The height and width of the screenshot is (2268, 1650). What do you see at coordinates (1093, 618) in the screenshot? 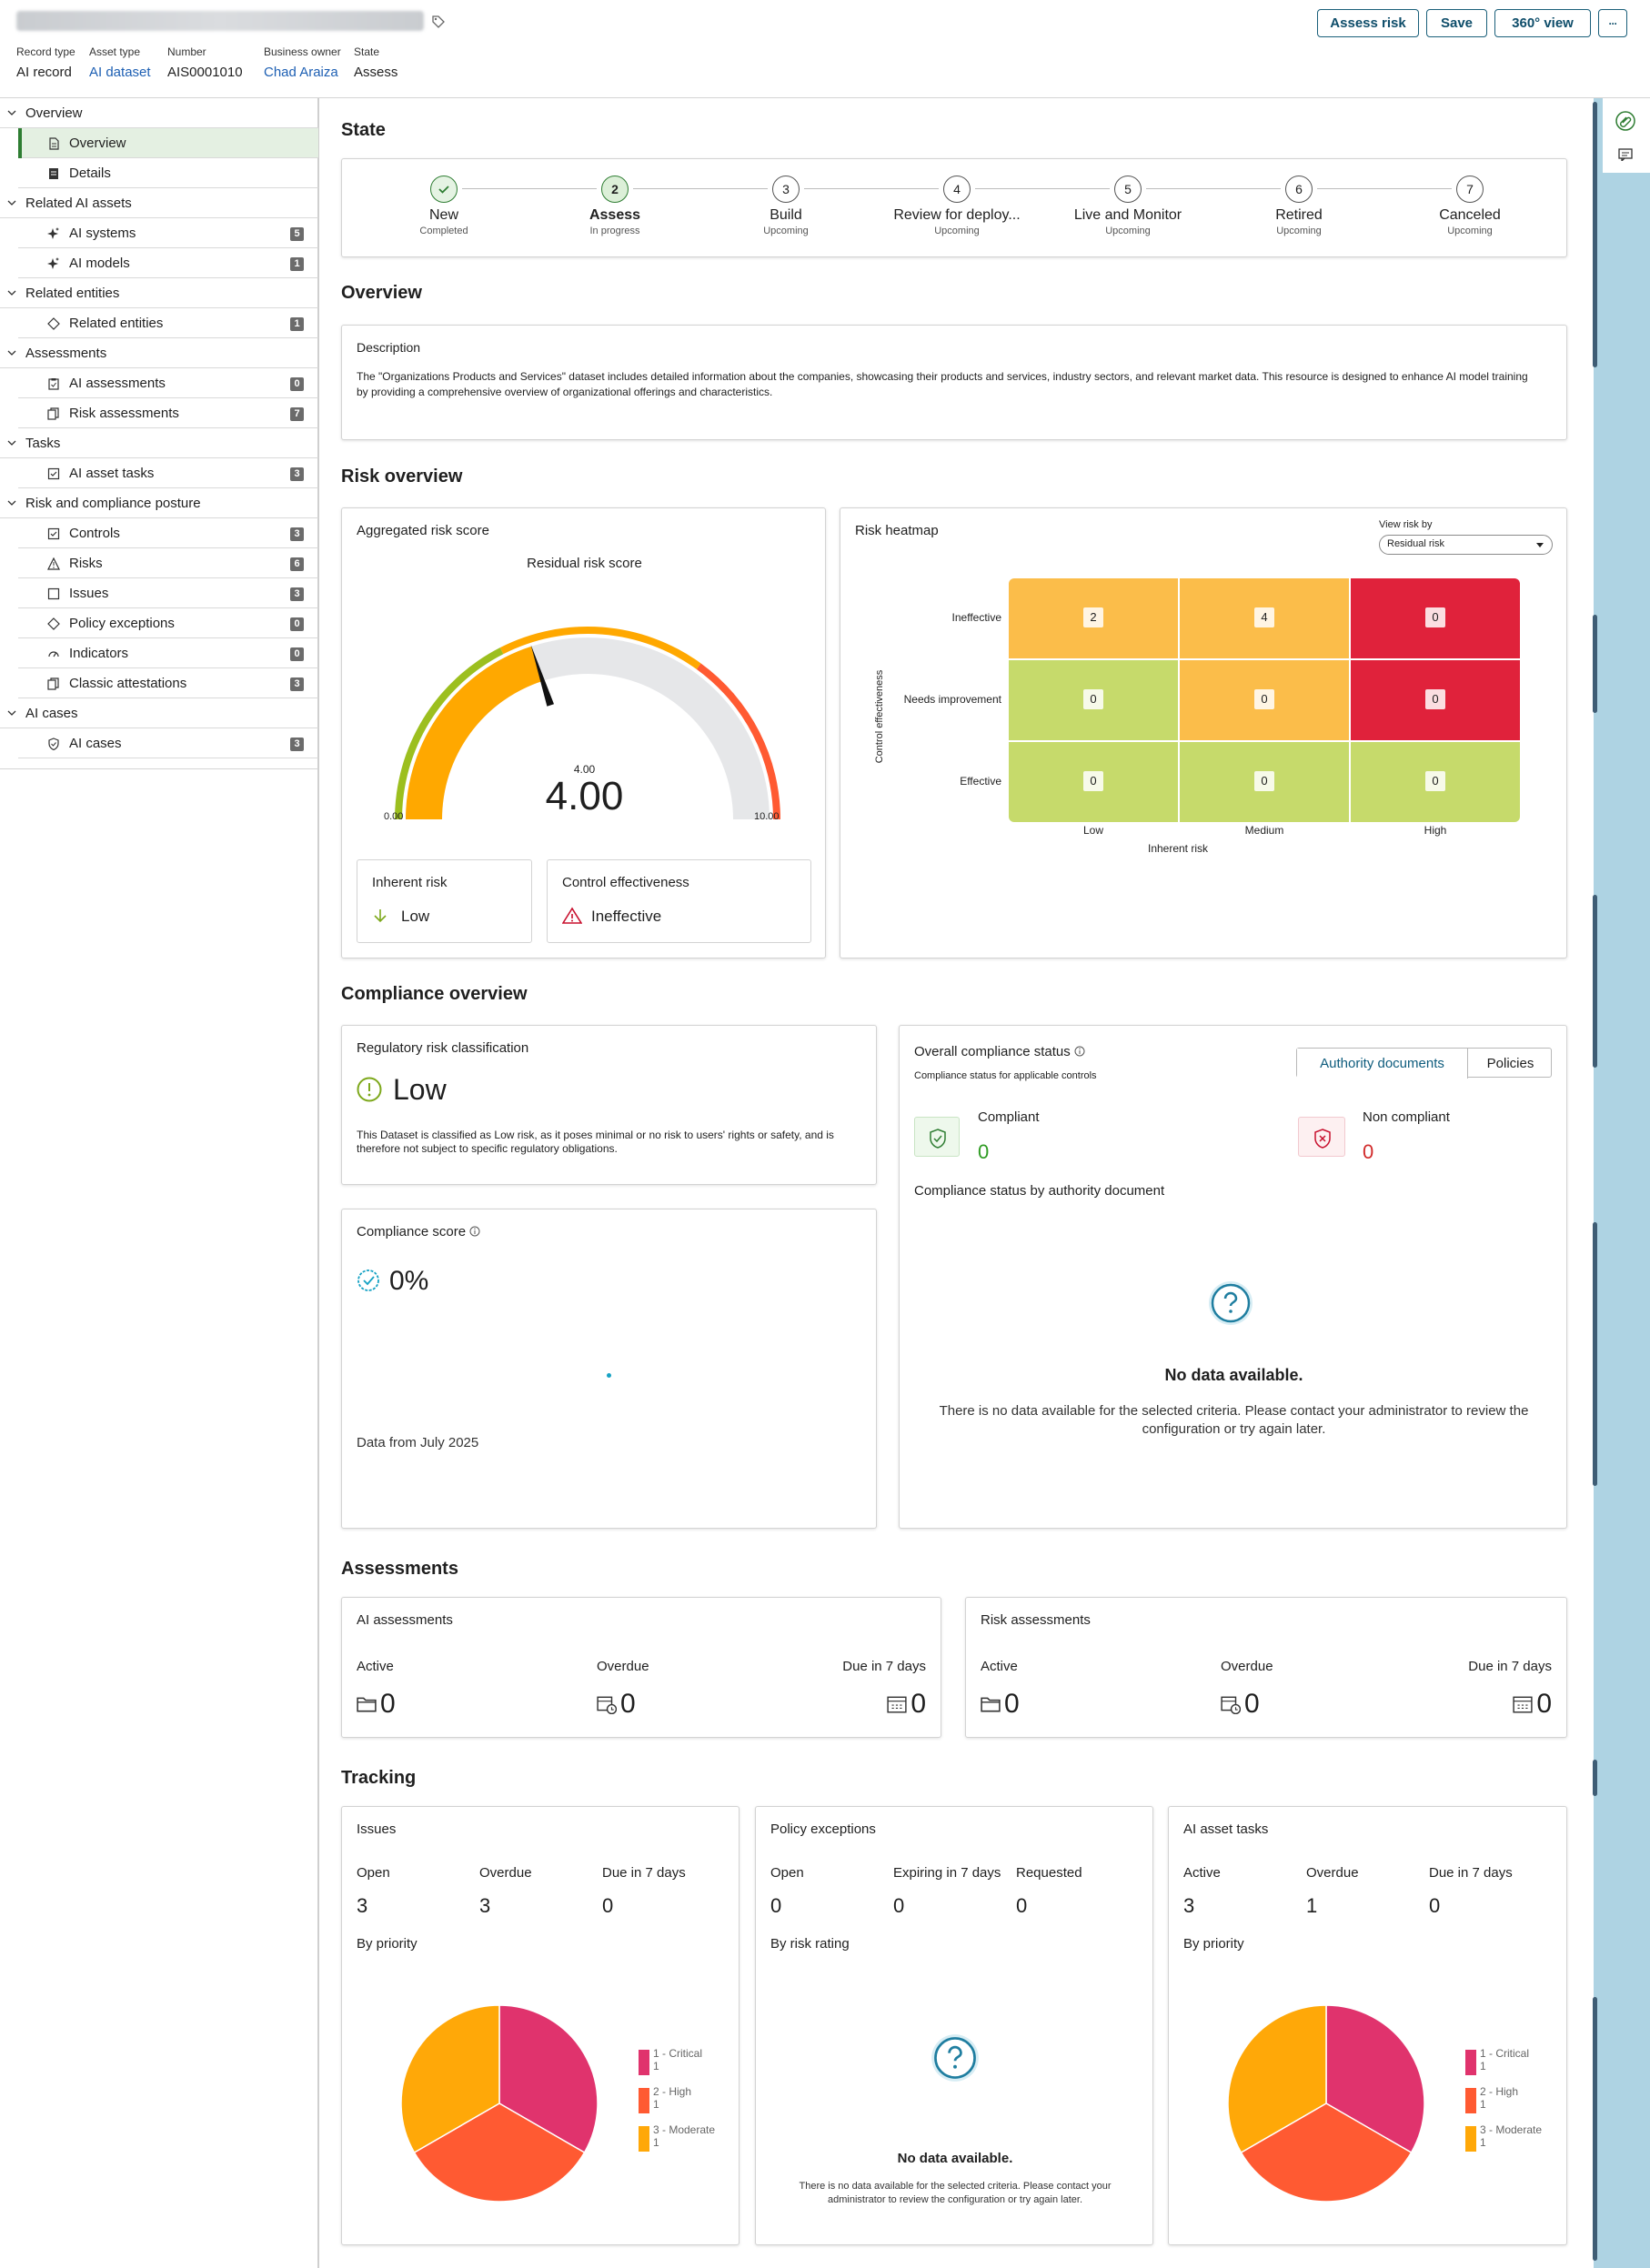
I see `heatmap-cell: 2` at bounding box center [1093, 618].